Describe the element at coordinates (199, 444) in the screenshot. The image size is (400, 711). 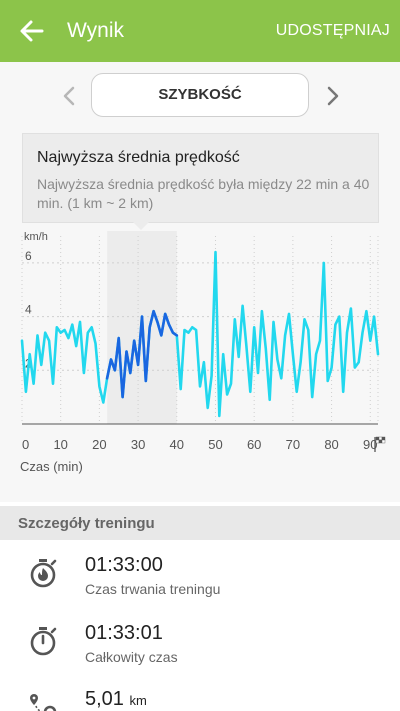
I see `x-ticks: 0 10 20 30 40 50 60 70 80 90` at that location.